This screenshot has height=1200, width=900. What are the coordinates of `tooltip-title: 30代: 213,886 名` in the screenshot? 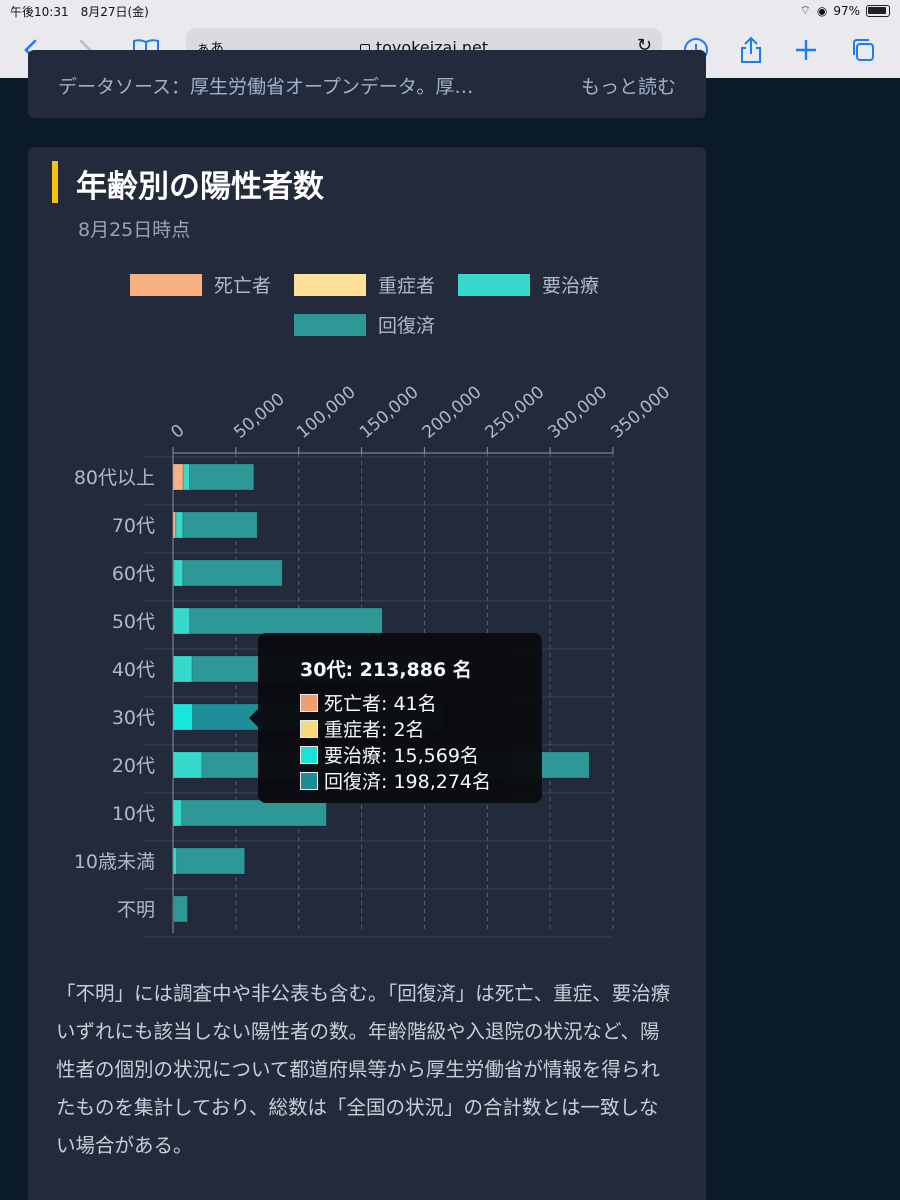 It's located at (386, 670).